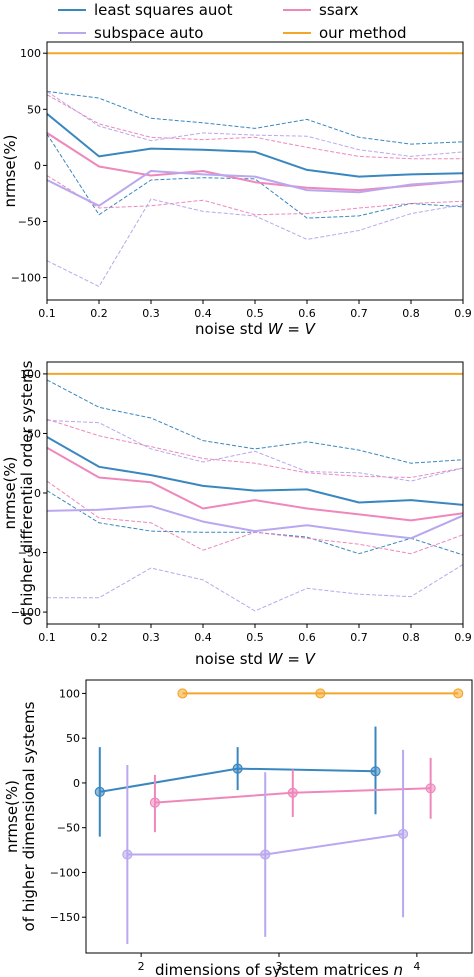 This screenshot has width=474, height=977. Describe the element at coordinates (27, 492) in the screenshot. I see `y-axis-label: of higher differential order systems` at that location.